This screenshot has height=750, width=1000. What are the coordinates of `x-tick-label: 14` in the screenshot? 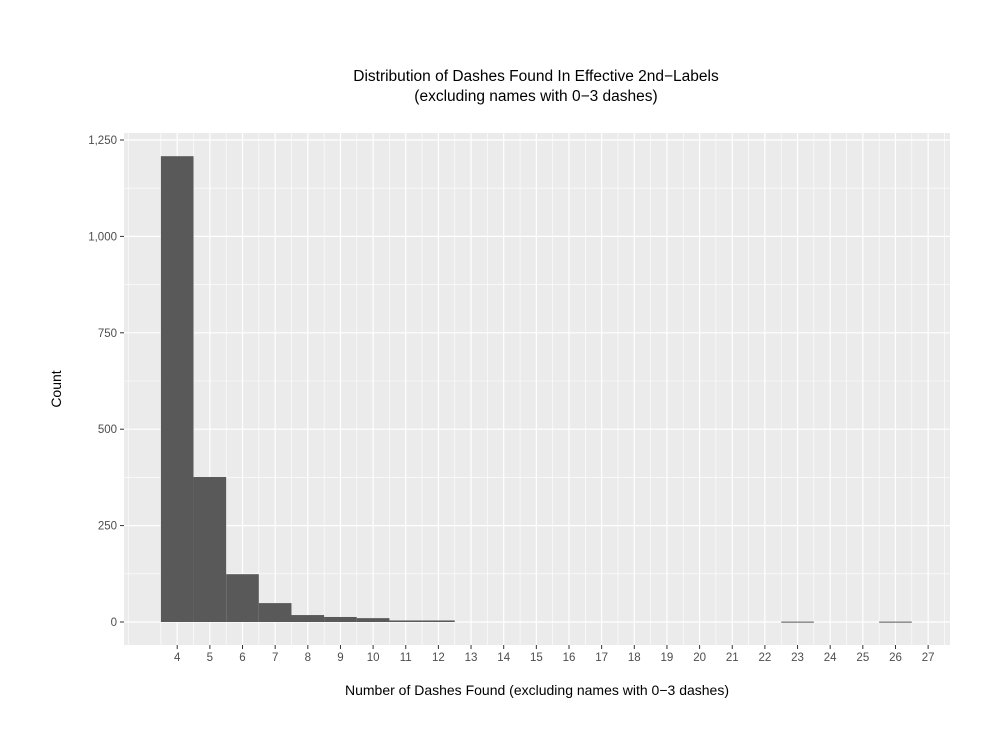 It's located at (503, 658).